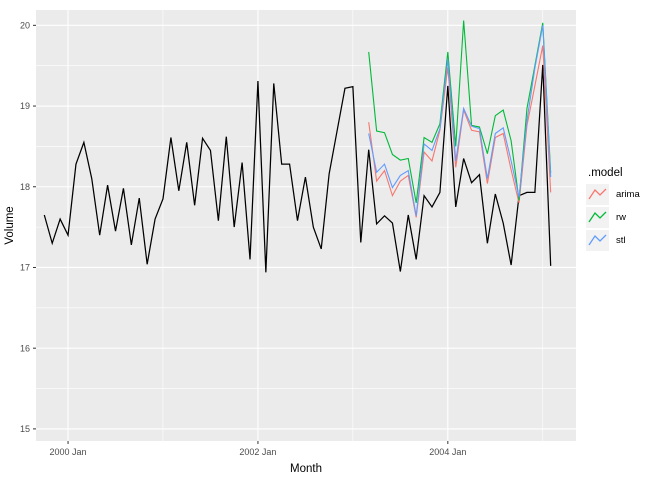  I want to click on legend-key-rw, so click(597, 217).